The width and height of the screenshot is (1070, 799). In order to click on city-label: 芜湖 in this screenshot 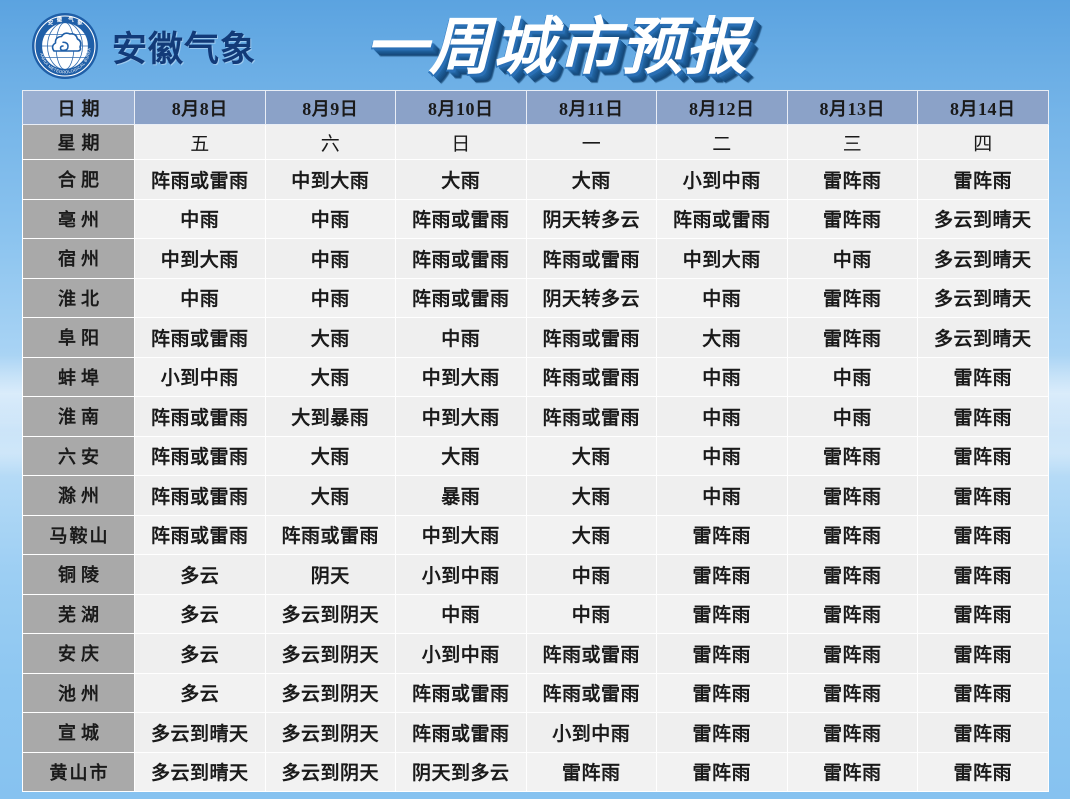, I will do `click(78, 613)`.